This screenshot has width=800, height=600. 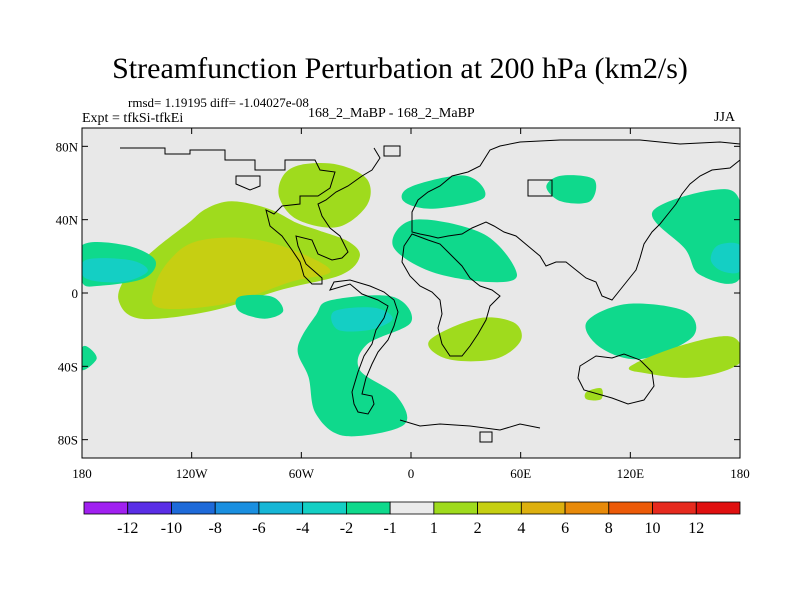 I want to click on contour-region-north-america-positive, so click(x=324, y=195).